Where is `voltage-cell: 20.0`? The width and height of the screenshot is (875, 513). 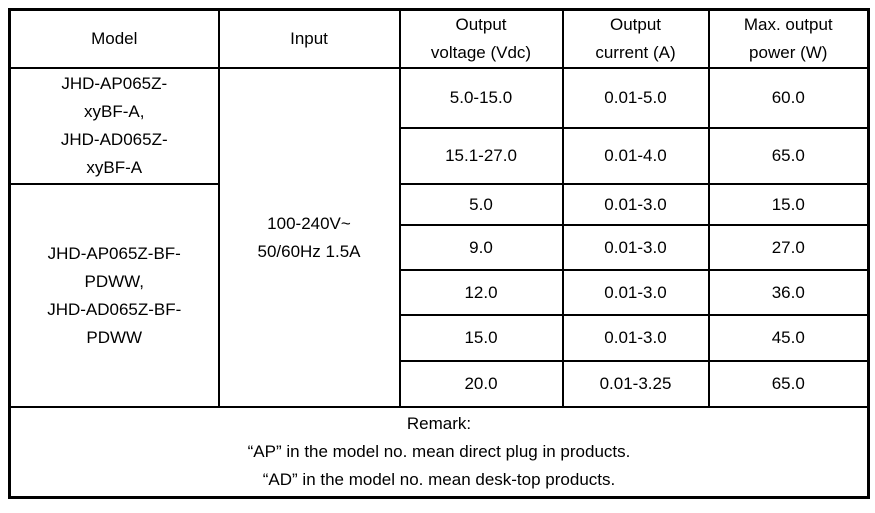
voltage-cell: 20.0 is located at coordinates (481, 384).